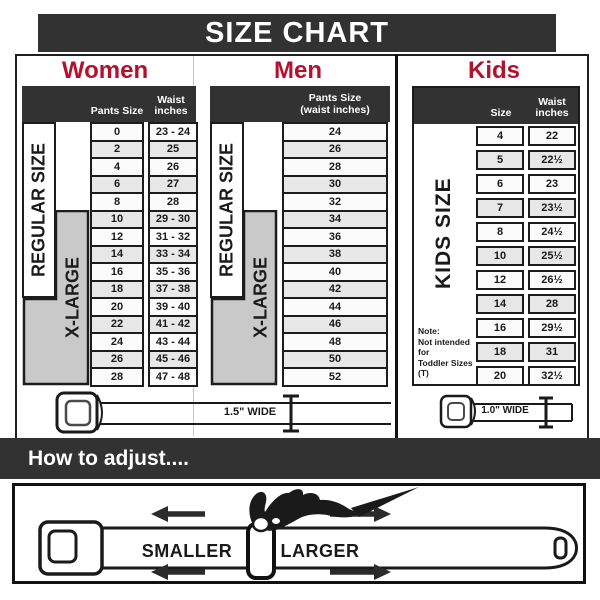  I want to click on adult-belt-buckle-icon, so click(79, 412).